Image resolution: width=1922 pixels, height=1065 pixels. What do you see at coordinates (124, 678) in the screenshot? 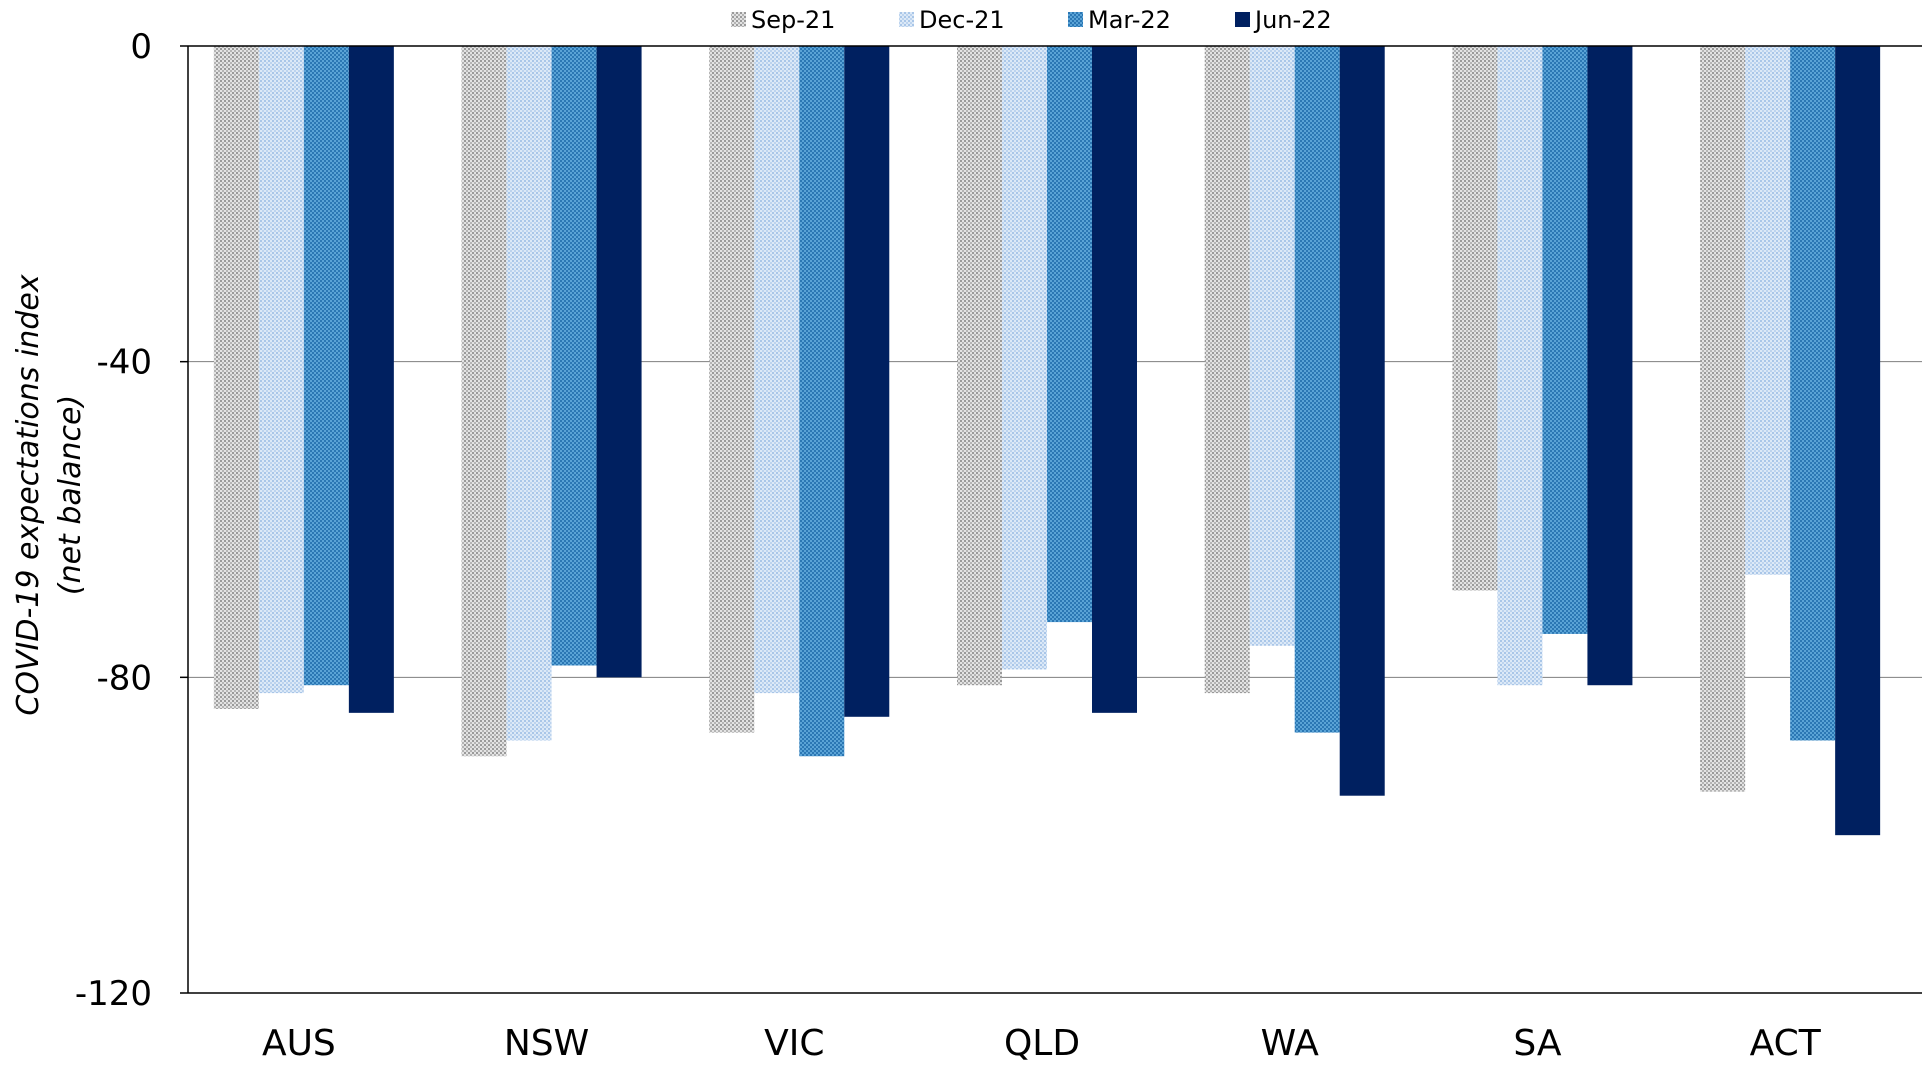
I see `y-tick-label: -80` at bounding box center [124, 678].